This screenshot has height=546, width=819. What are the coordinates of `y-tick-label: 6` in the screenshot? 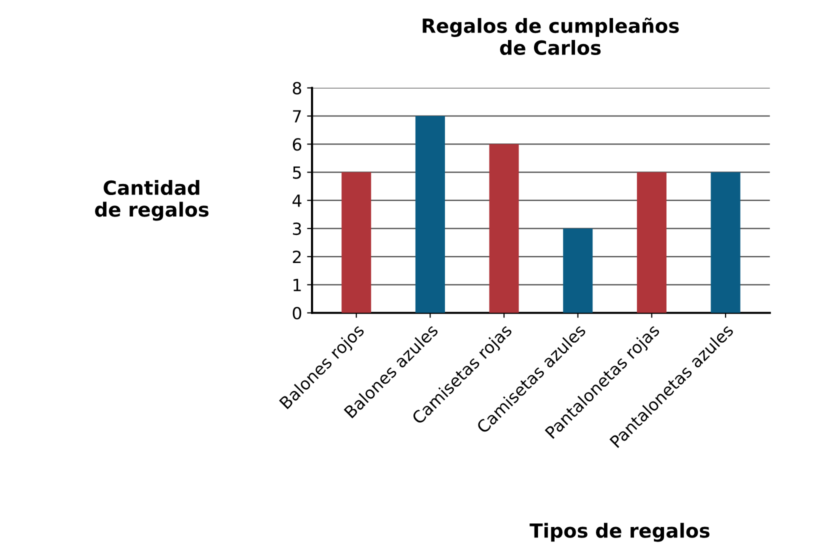 It's located at (297, 144).